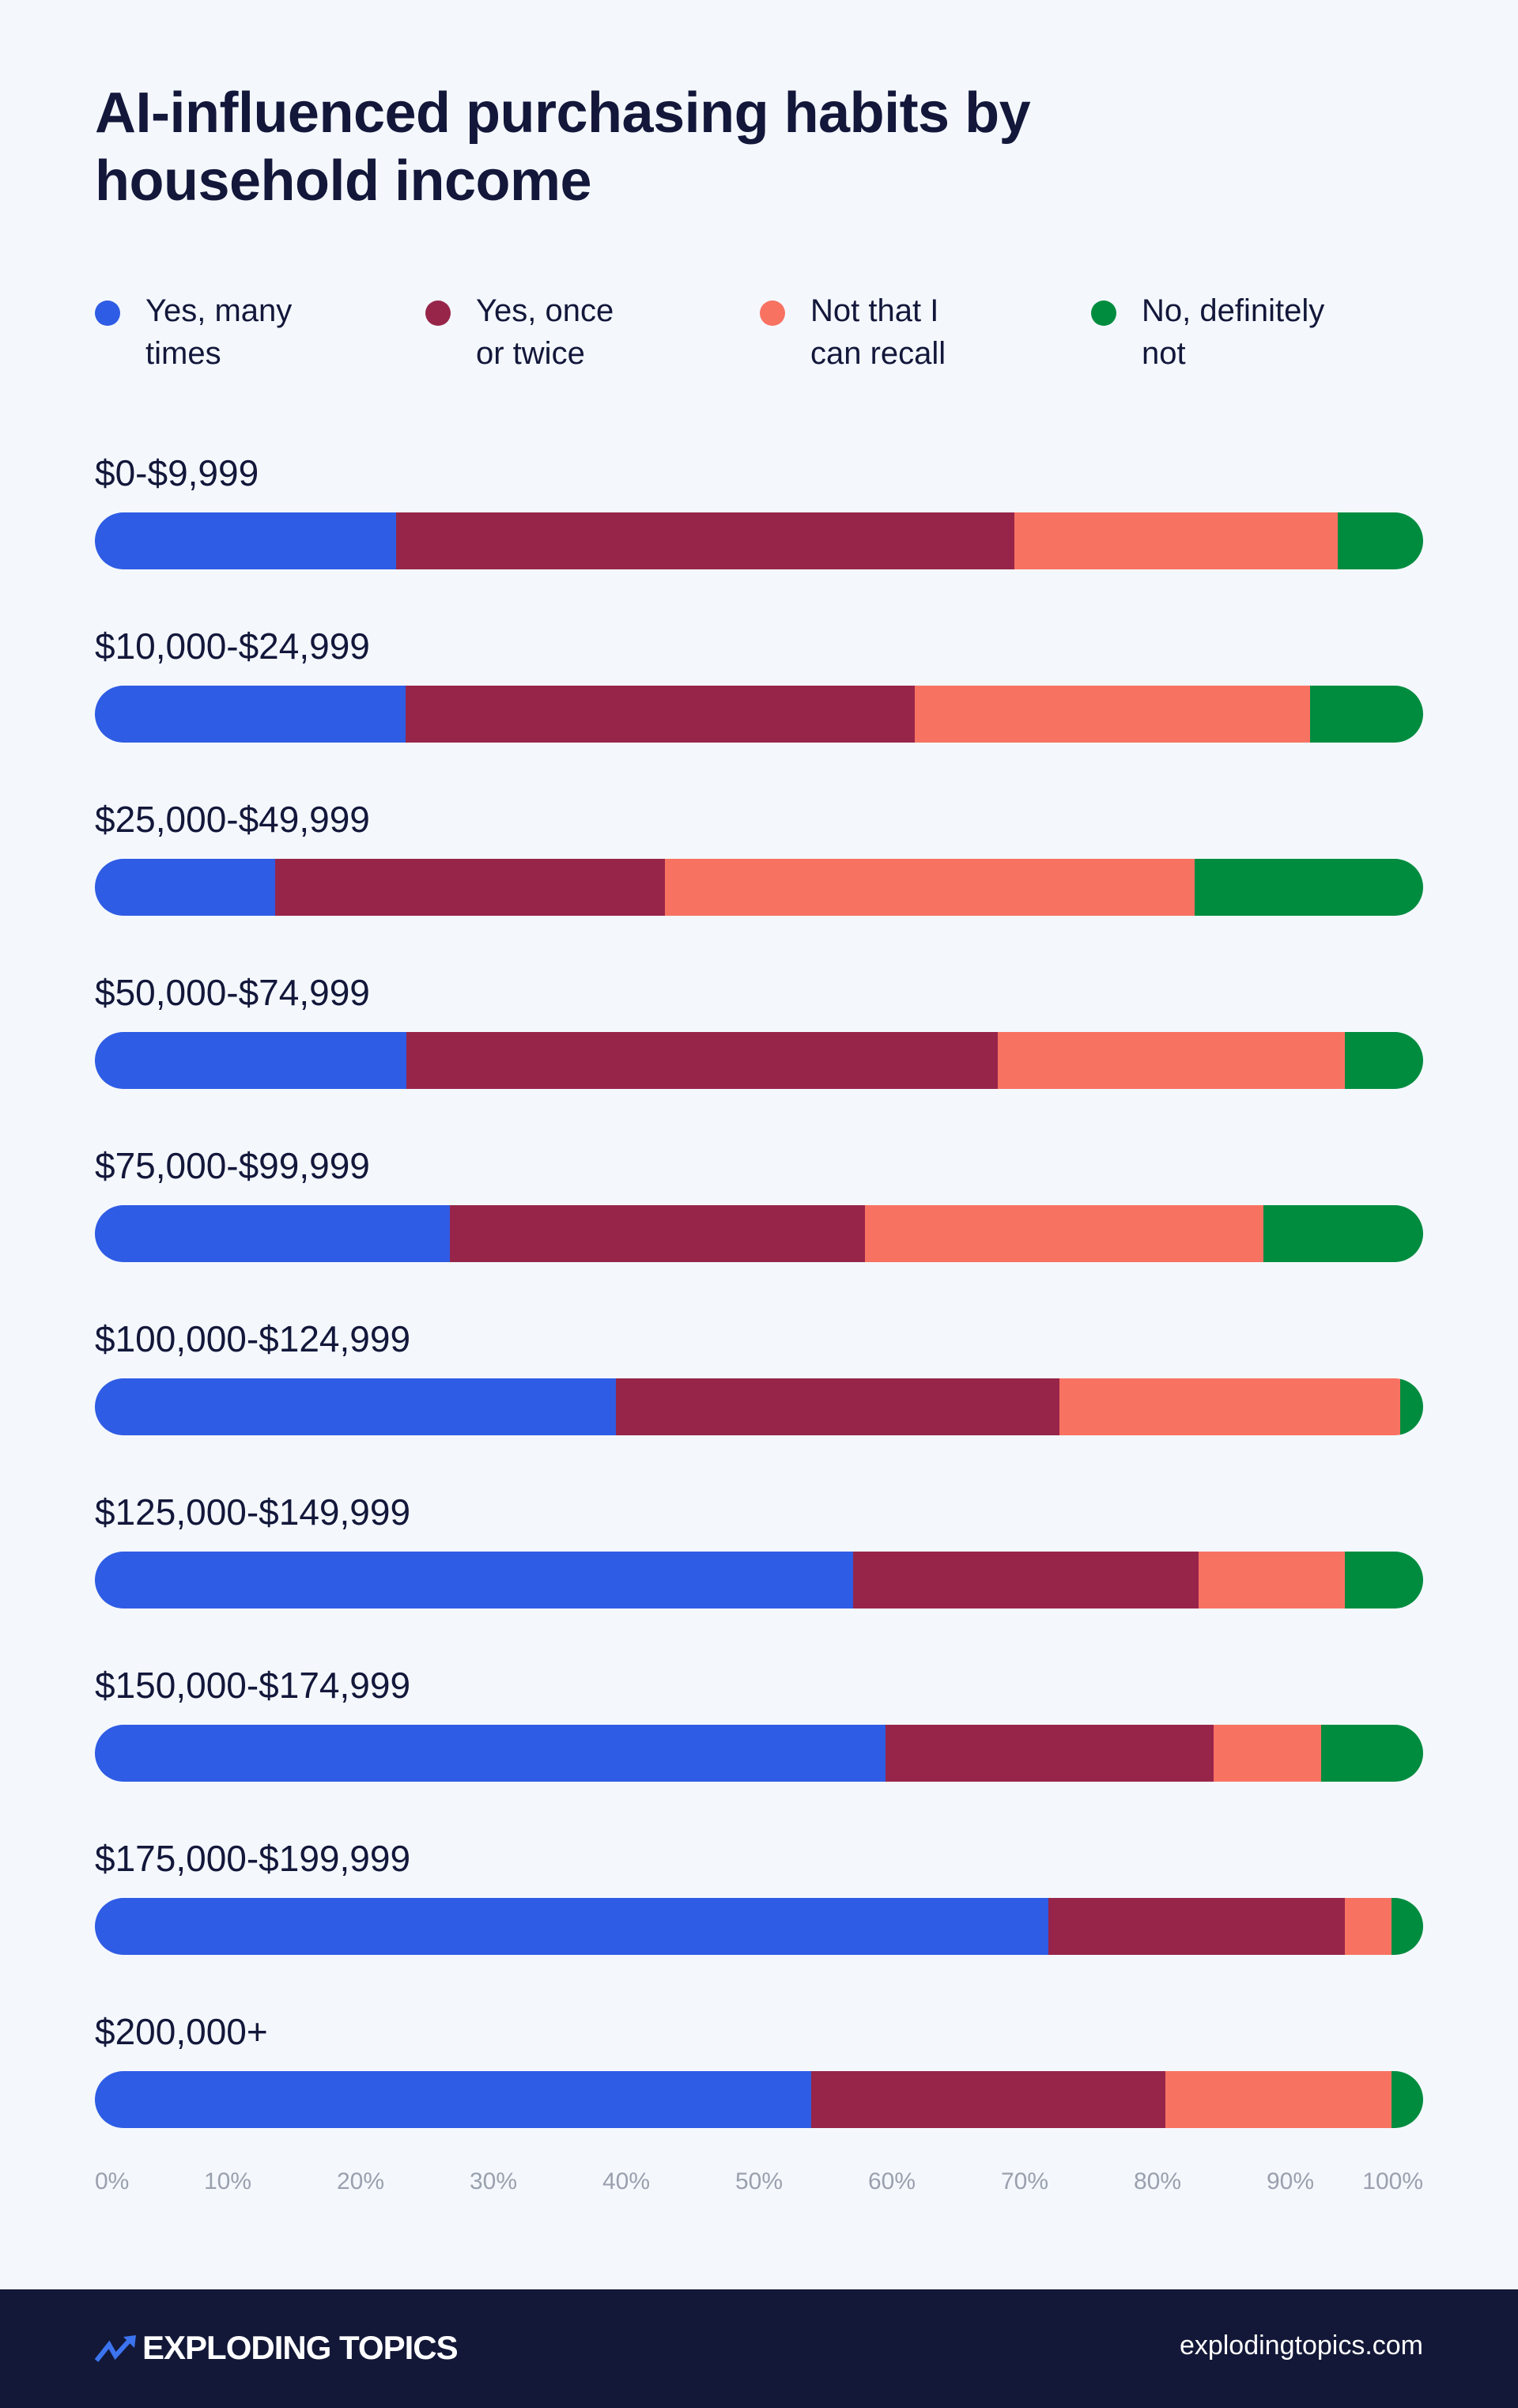 The width and height of the screenshot is (1518, 2408). What do you see at coordinates (183, 353) in the screenshot?
I see `legend-label-line: times` at bounding box center [183, 353].